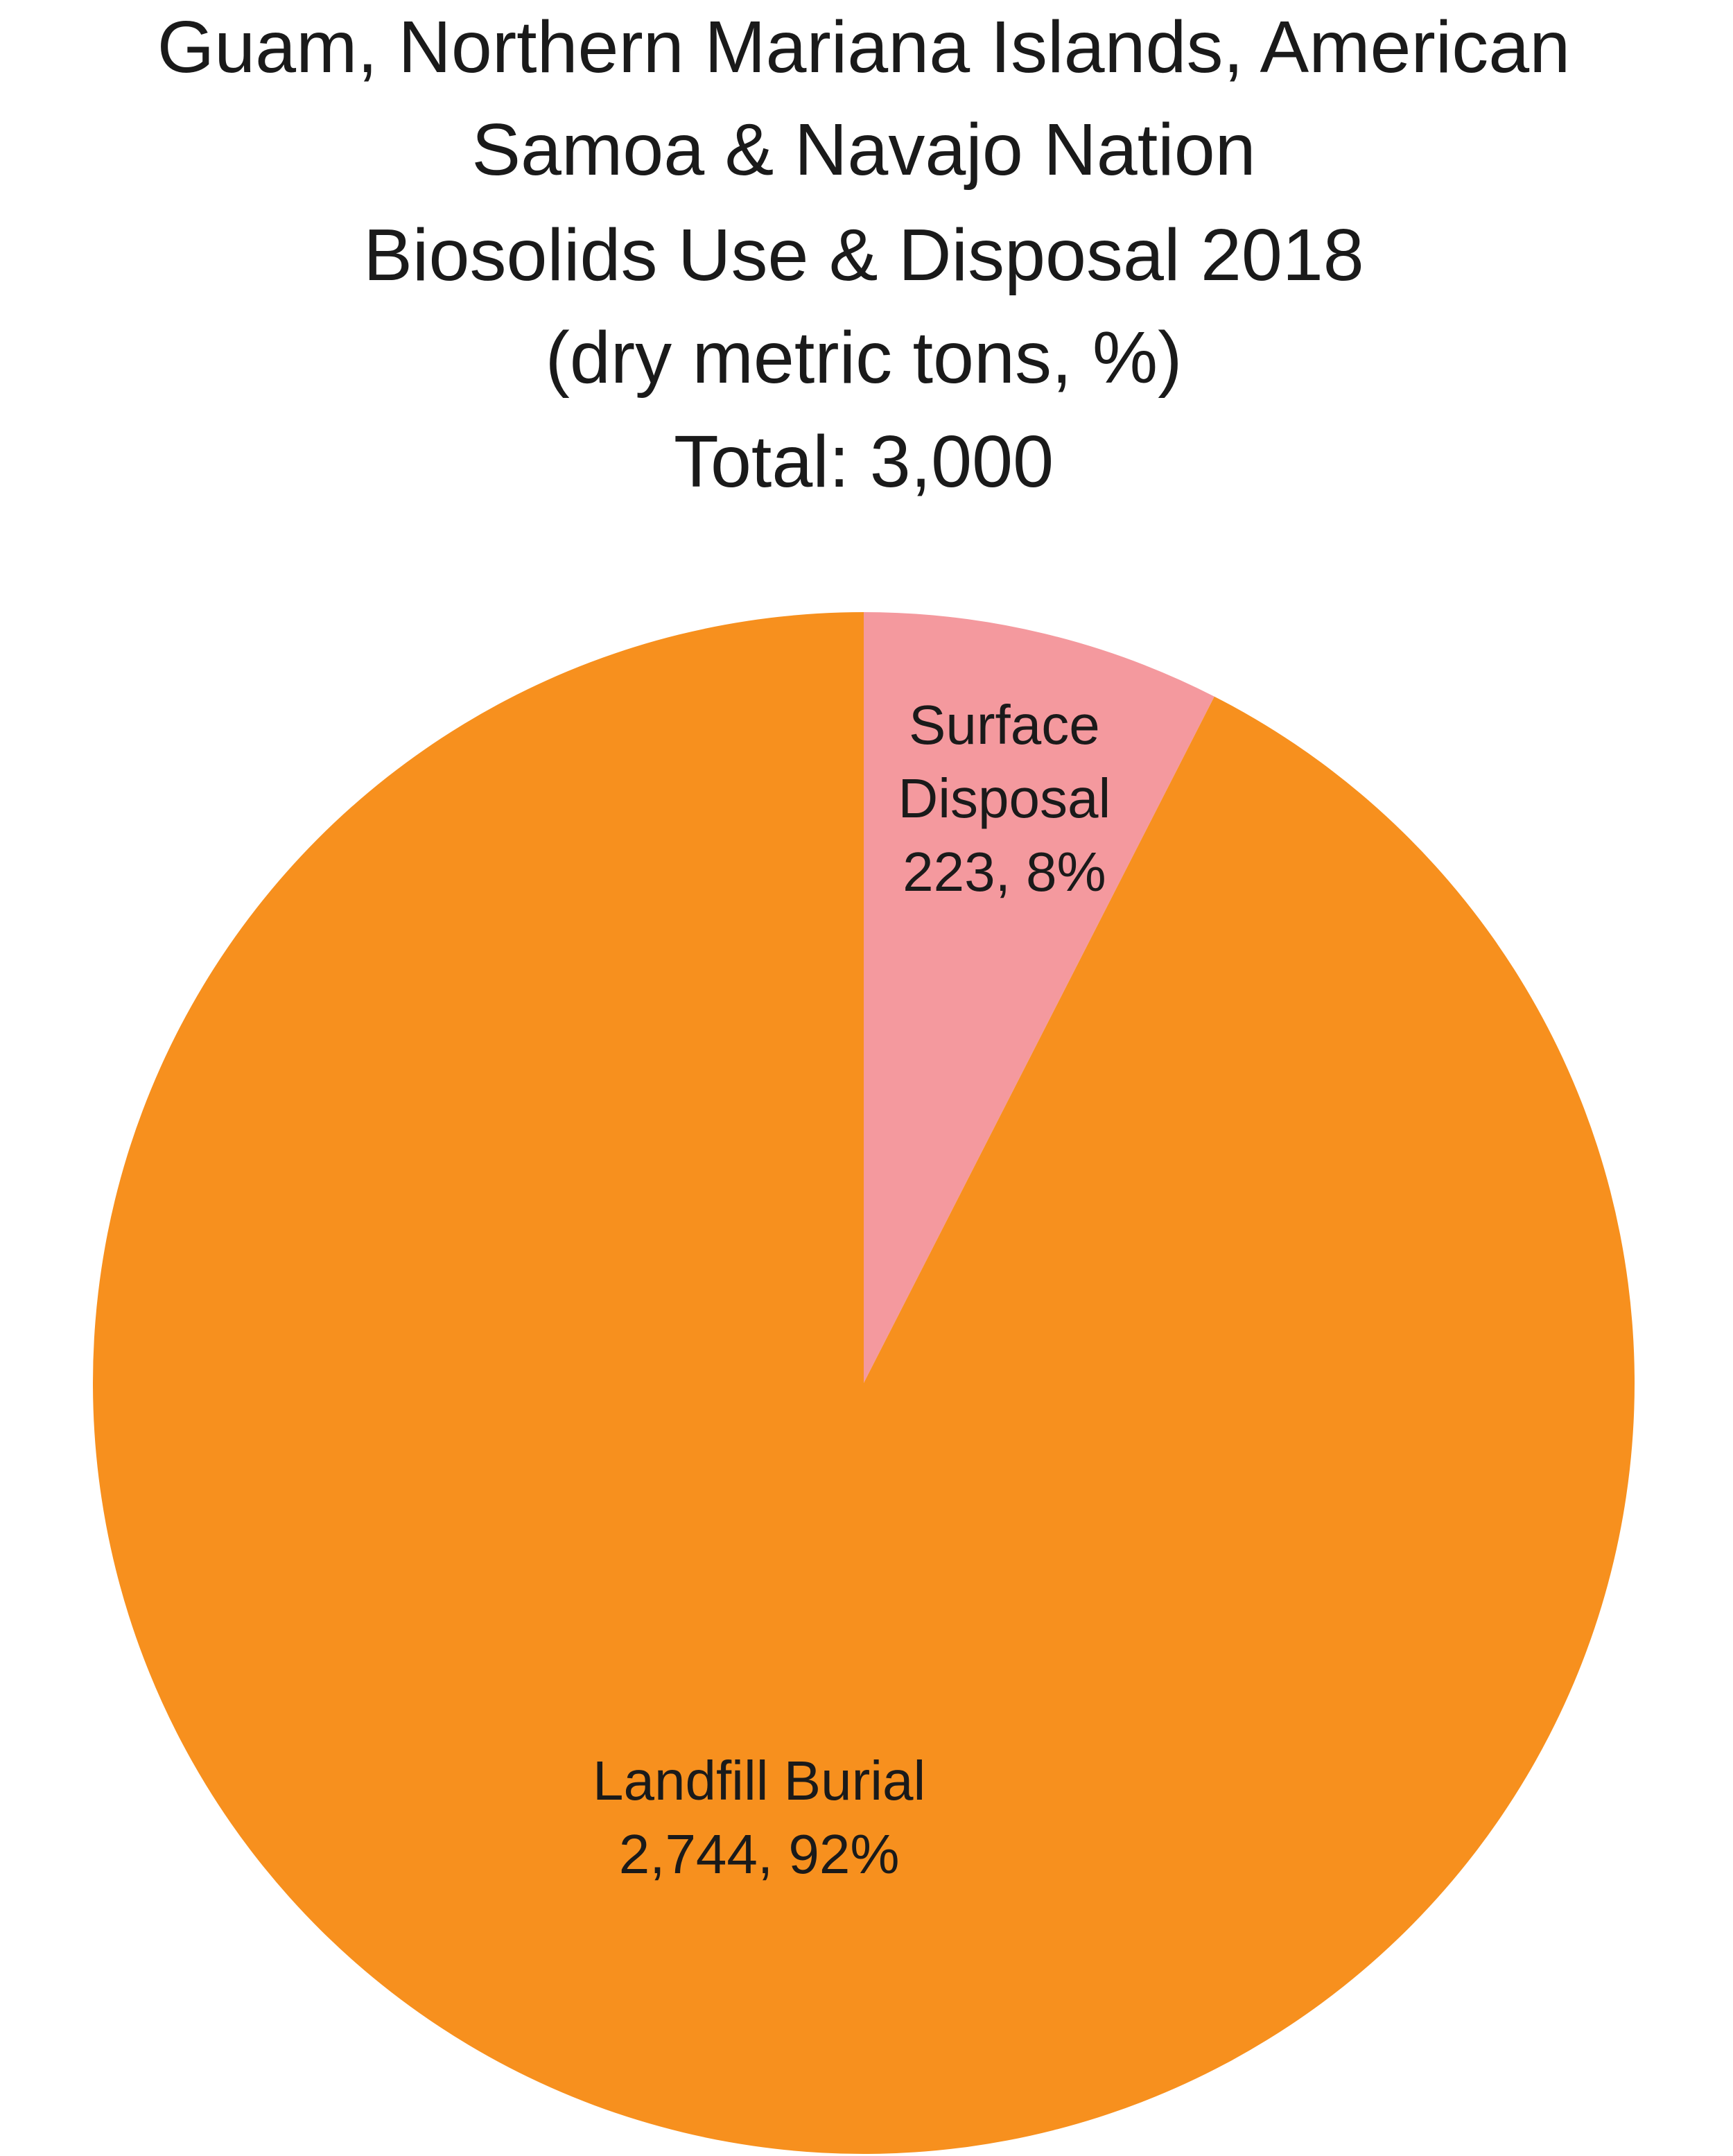 The image size is (1733, 2156). I want to click on pie-slice, so click(1039, 998).